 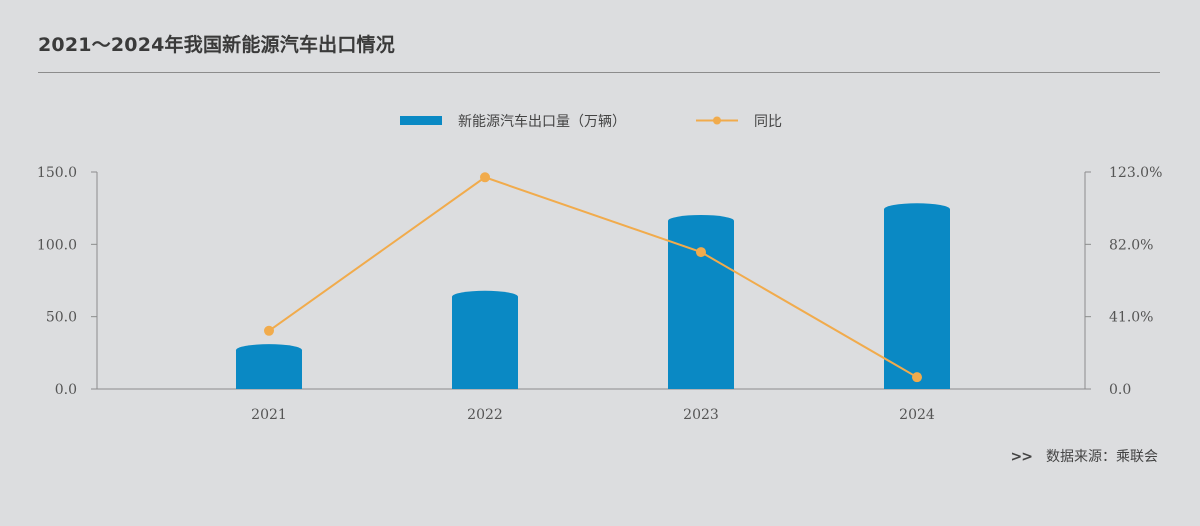 What do you see at coordinates (717, 120) in the screenshot?
I see `legend-line-marker` at bounding box center [717, 120].